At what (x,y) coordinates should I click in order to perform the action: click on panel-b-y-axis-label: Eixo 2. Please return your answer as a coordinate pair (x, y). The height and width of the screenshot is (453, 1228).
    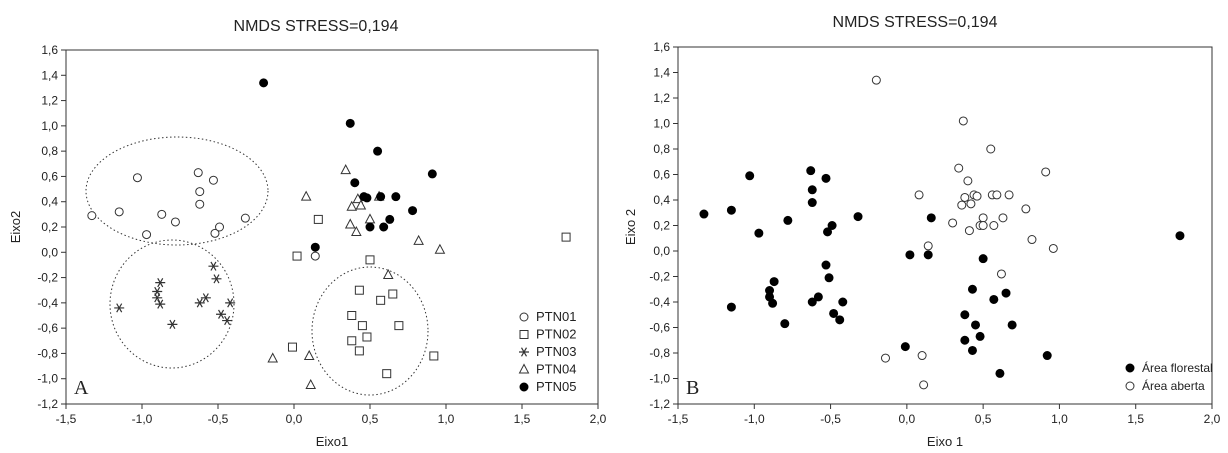
    Looking at the image, I should click on (630, 227).